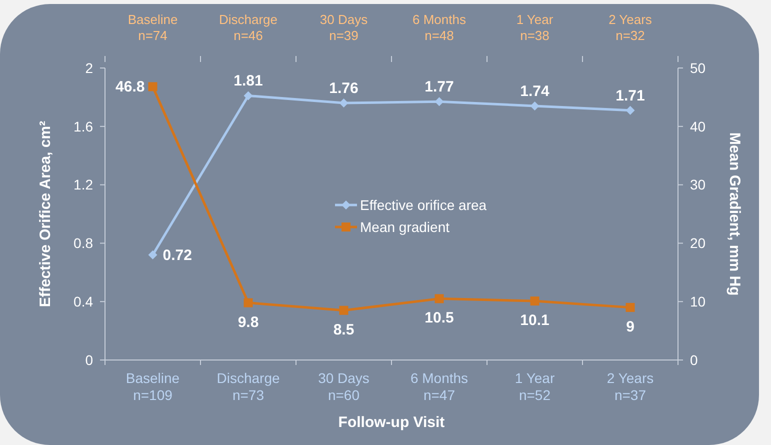 The height and width of the screenshot is (445, 771). I want to click on data-label: 10.5, so click(439, 318).